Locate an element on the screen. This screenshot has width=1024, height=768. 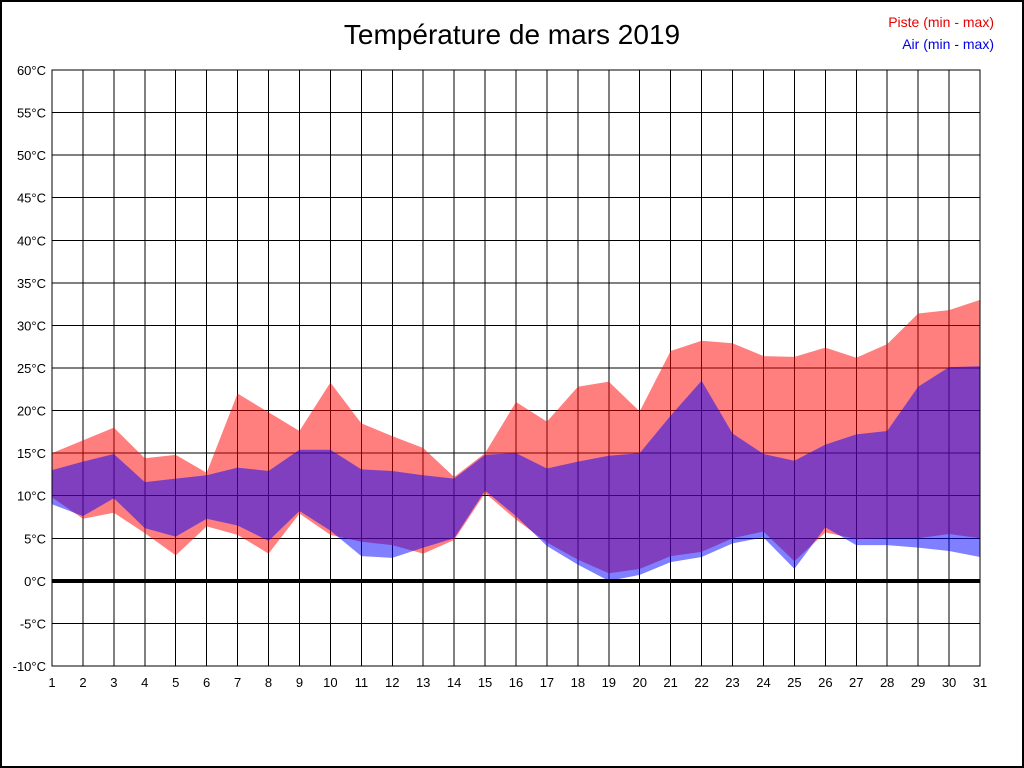
x-tick-label: 19 is located at coordinates (609, 682).